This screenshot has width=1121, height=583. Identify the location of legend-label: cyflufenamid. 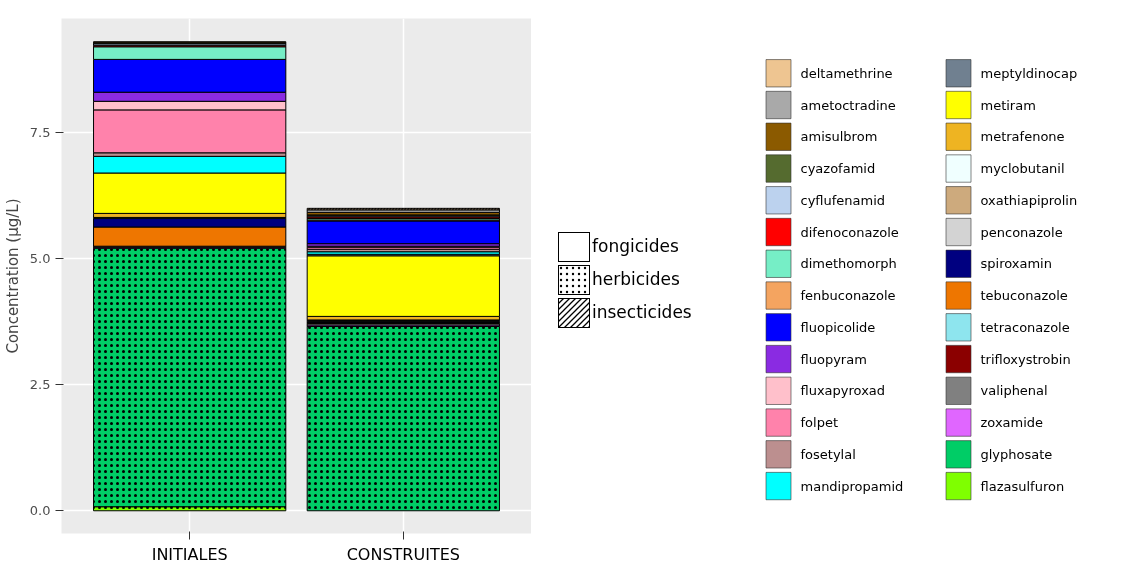
(843, 200).